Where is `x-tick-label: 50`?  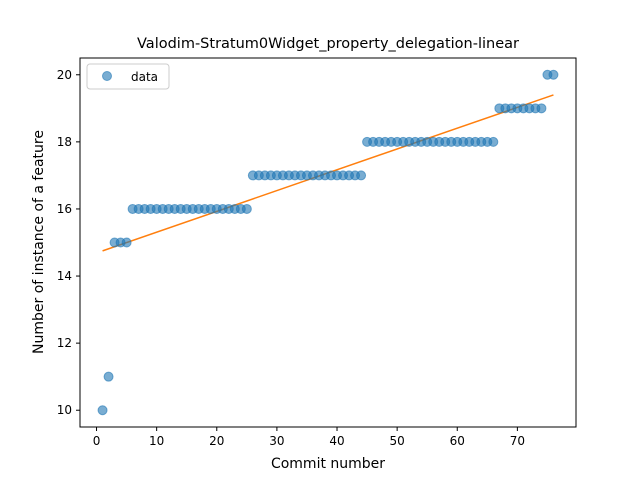
x-tick-label: 50 is located at coordinates (396, 441).